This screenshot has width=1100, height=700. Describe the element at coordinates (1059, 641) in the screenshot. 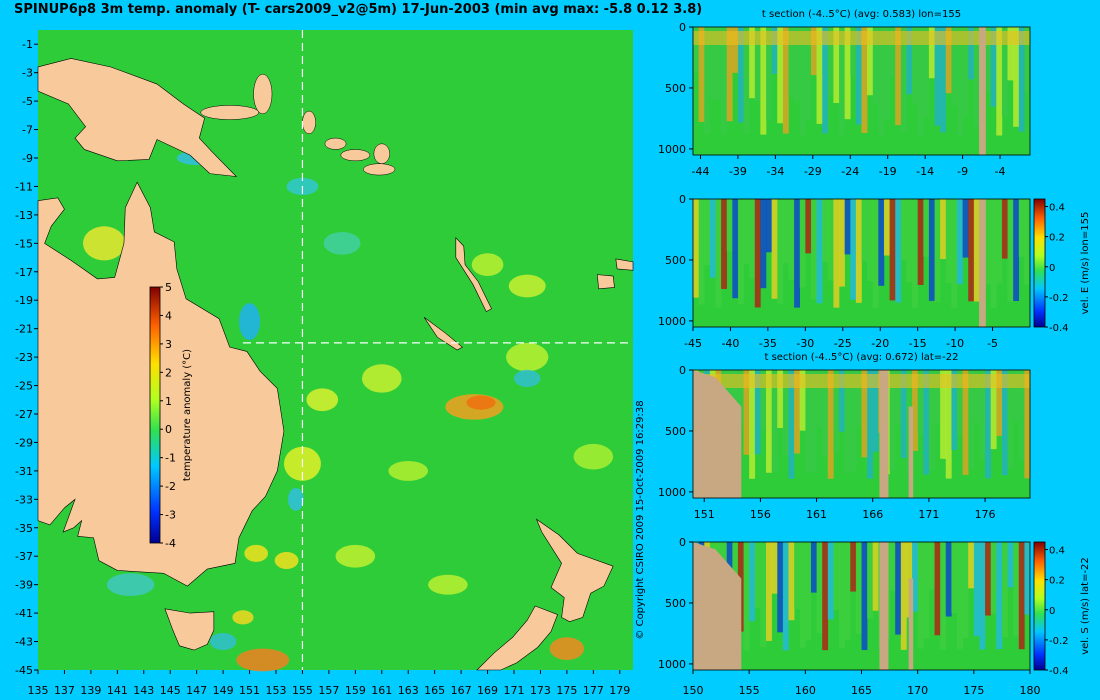

I see `section-colorbar-tick-label: -0.2` at that location.